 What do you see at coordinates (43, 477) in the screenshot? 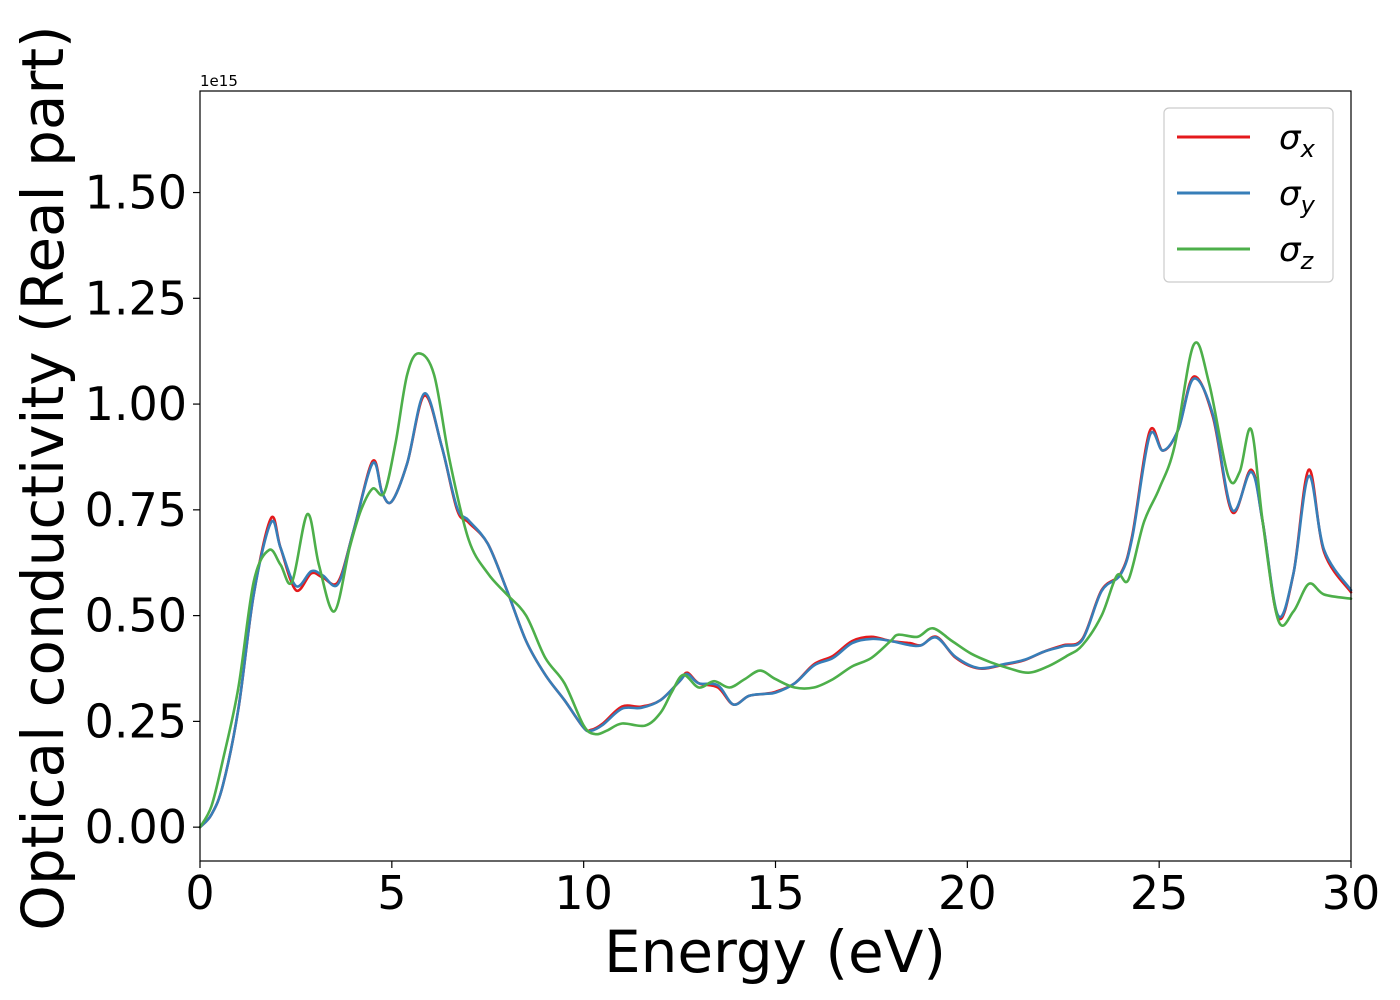
I see `y-axis-title: Optical conductivity (Real part)` at bounding box center [43, 477].